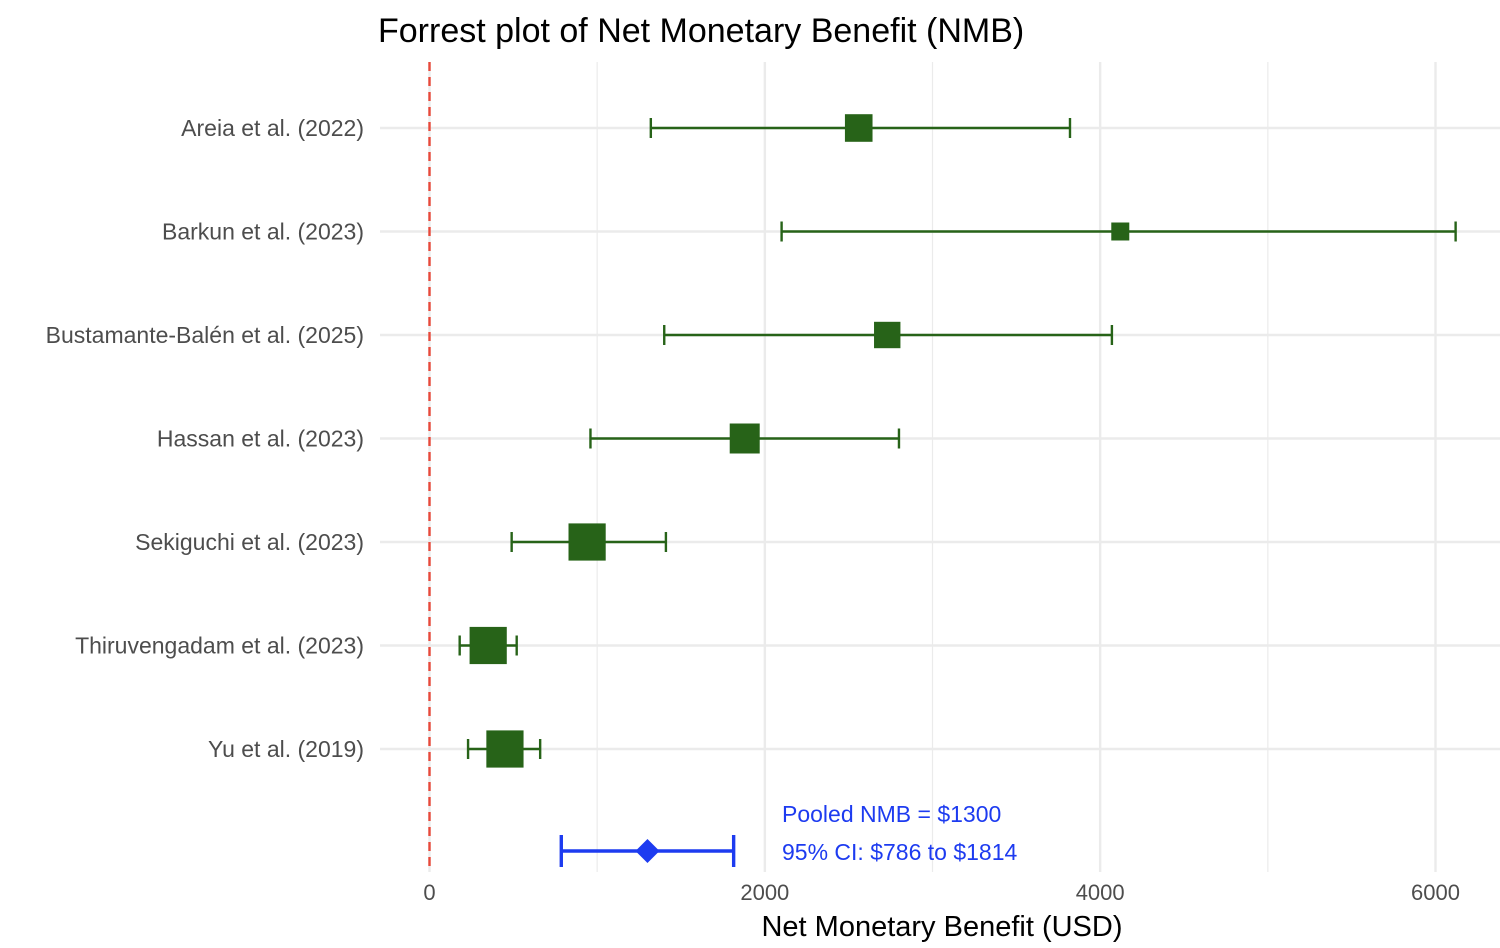 This screenshot has height=948, width=1500. Describe the element at coordinates (249, 542) in the screenshot. I see `study-label: Sekiguchi et al. (2023)` at that location.